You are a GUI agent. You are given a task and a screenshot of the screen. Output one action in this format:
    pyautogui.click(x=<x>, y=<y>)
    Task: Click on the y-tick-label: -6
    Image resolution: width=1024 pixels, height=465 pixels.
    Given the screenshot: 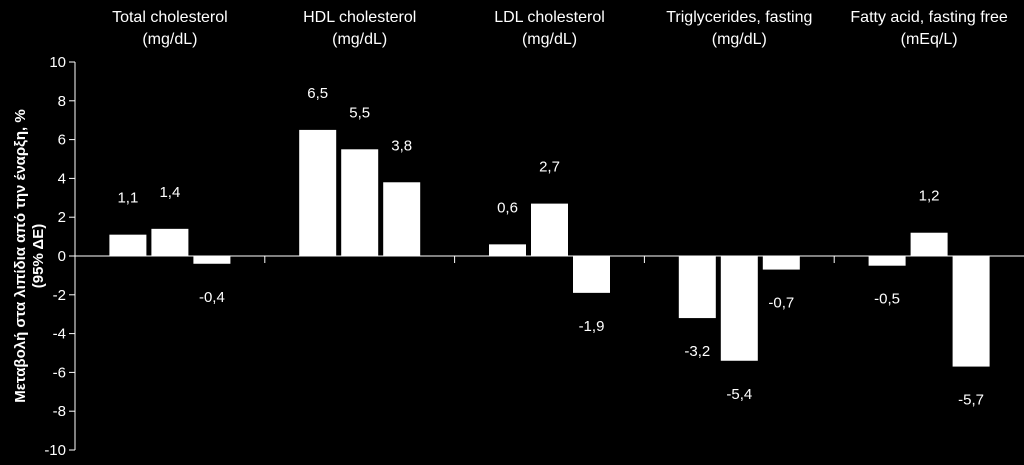 What is the action you would take?
    pyautogui.click(x=59, y=372)
    